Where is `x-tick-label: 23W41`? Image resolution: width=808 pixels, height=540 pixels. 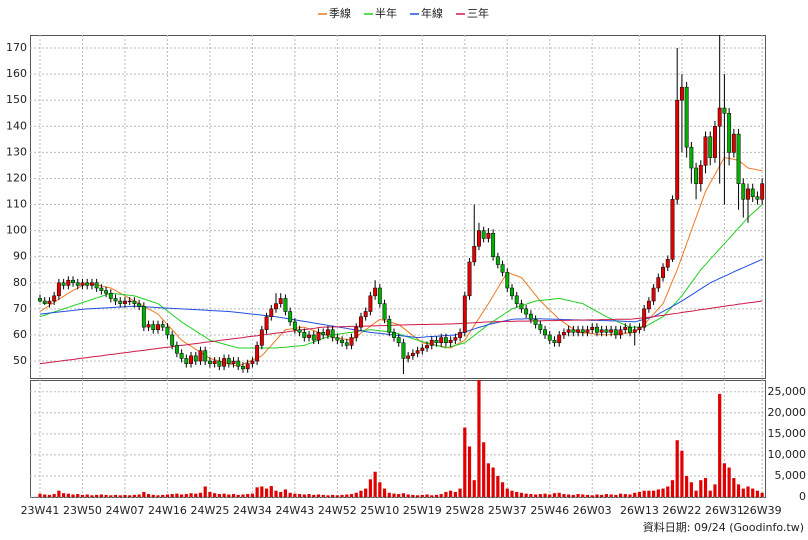 x-tick-label: 23W41 is located at coordinates (40, 510).